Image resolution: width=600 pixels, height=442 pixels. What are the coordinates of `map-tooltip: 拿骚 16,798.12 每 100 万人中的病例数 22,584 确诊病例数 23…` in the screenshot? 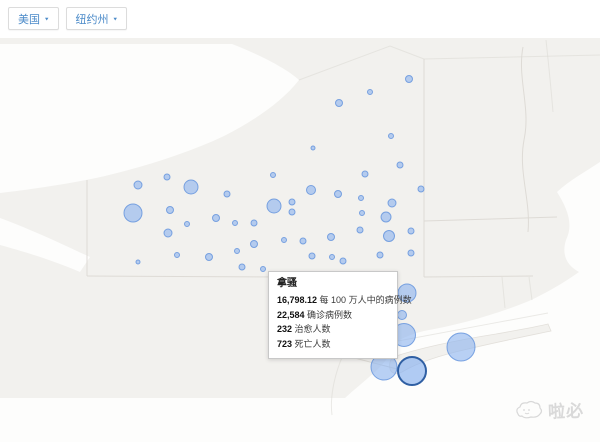 It's located at (340, 315).